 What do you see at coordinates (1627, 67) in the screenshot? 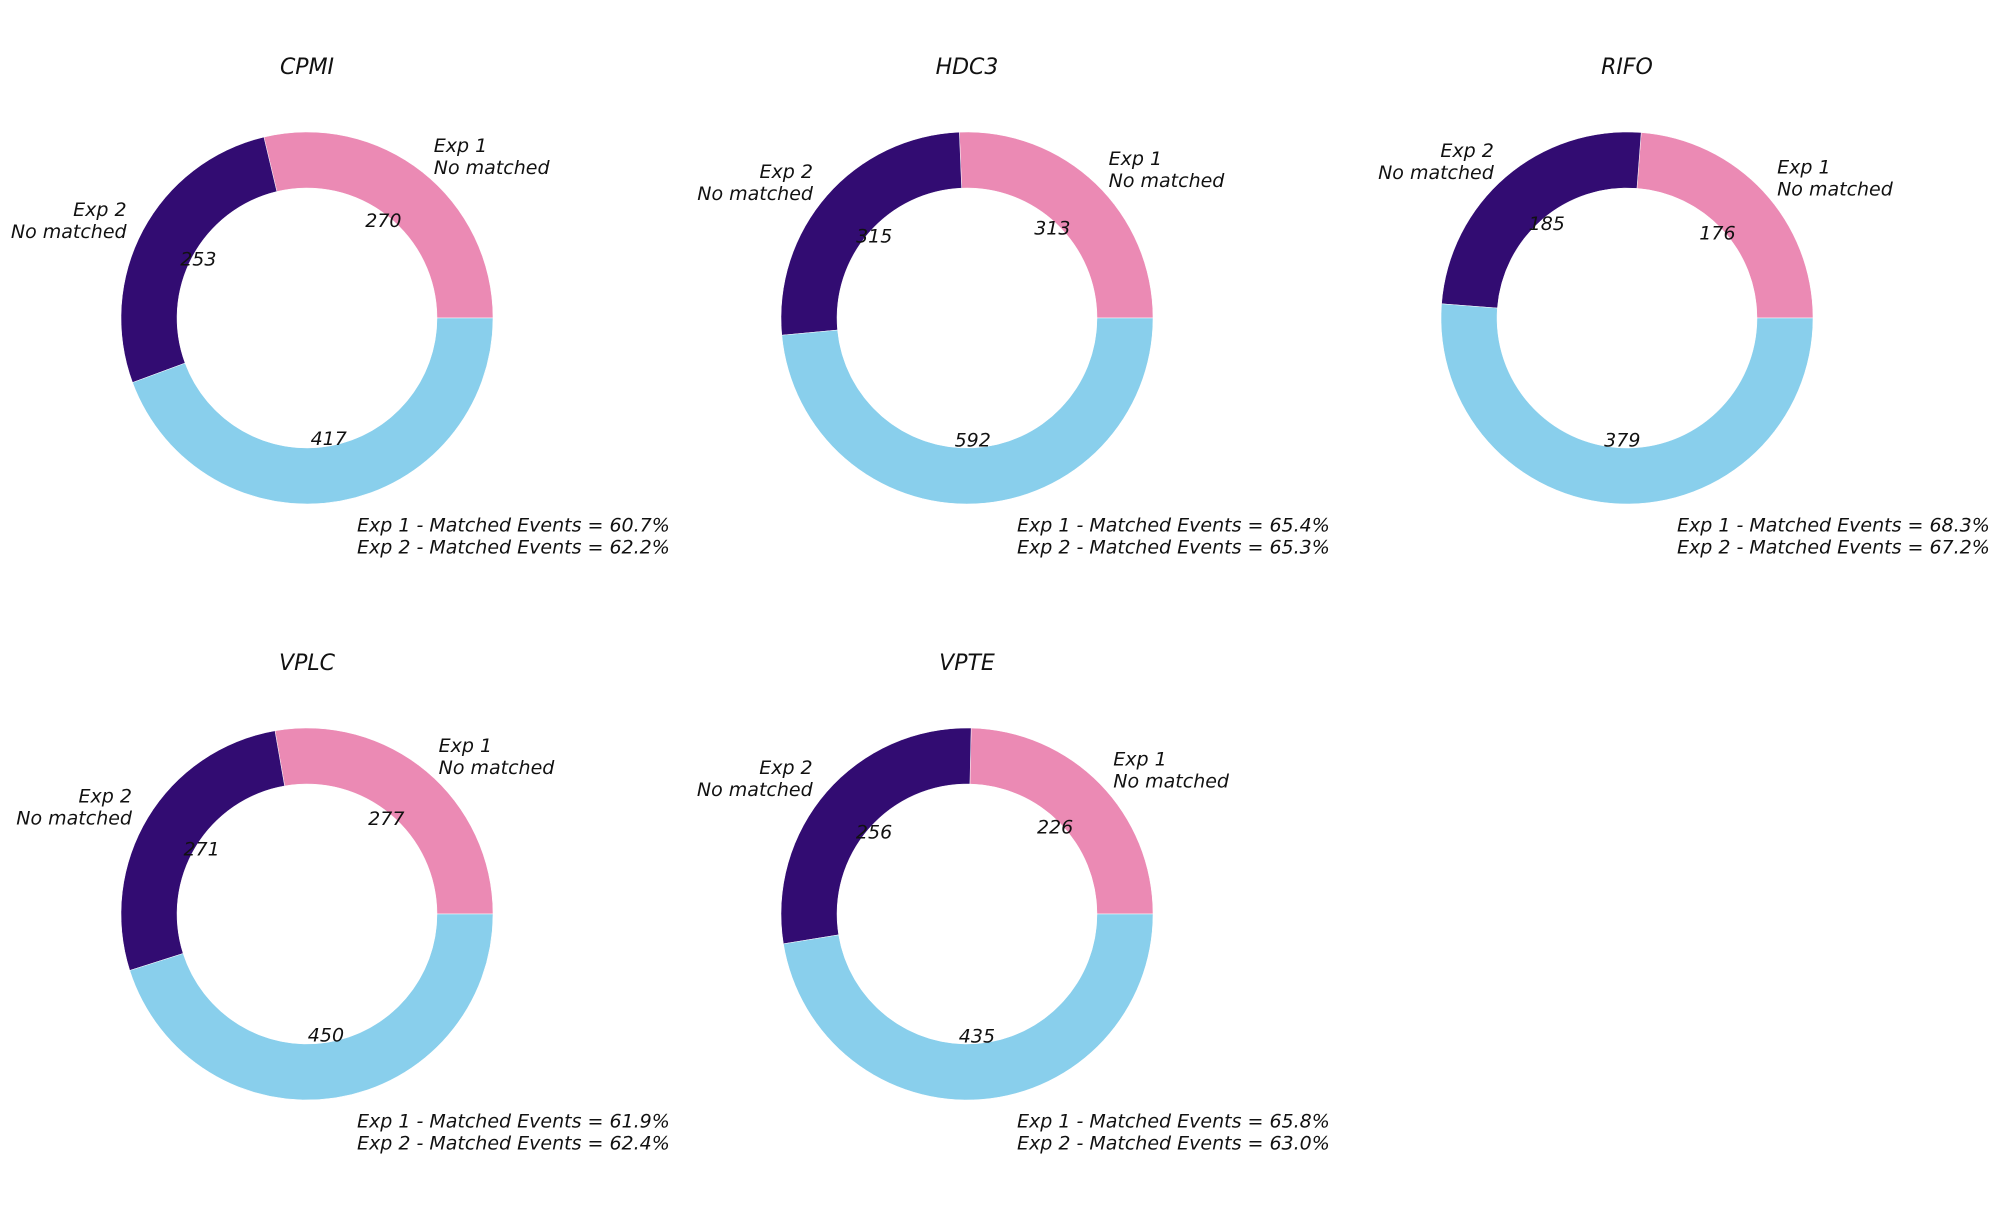
I see `chart-title: RIFO` at bounding box center [1627, 67].